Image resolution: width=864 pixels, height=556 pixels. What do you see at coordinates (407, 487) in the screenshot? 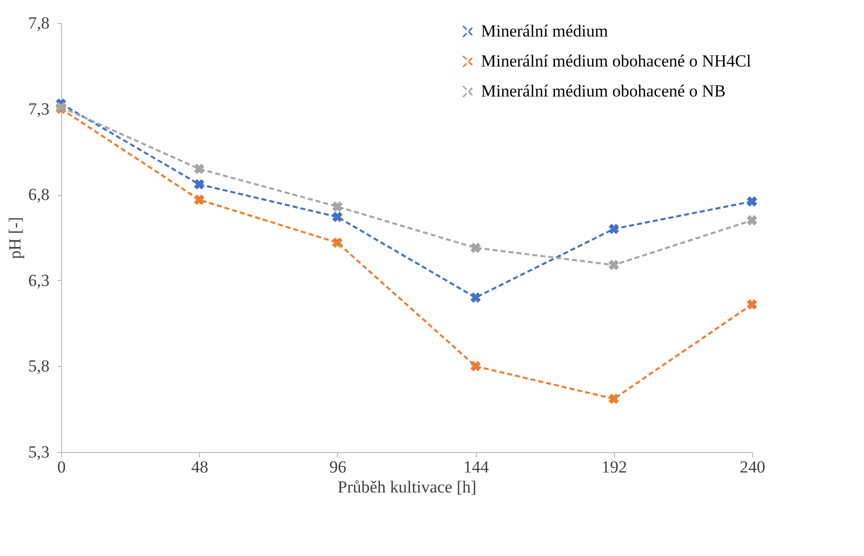
I see `x-axis-title: Průběh kultivace [h]` at bounding box center [407, 487].